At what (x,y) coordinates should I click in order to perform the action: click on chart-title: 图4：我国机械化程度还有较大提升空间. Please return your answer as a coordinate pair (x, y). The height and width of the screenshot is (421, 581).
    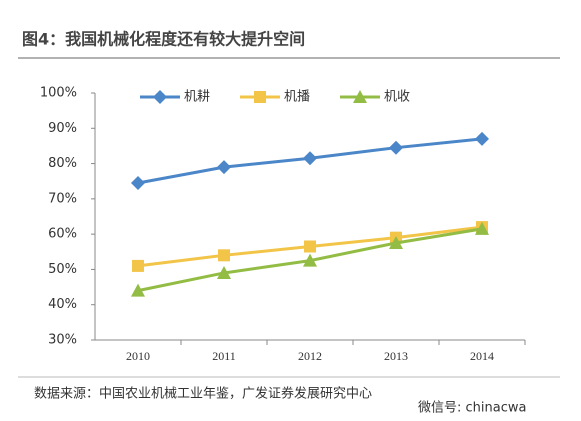
    Looking at the image, I should click on (163, 39).